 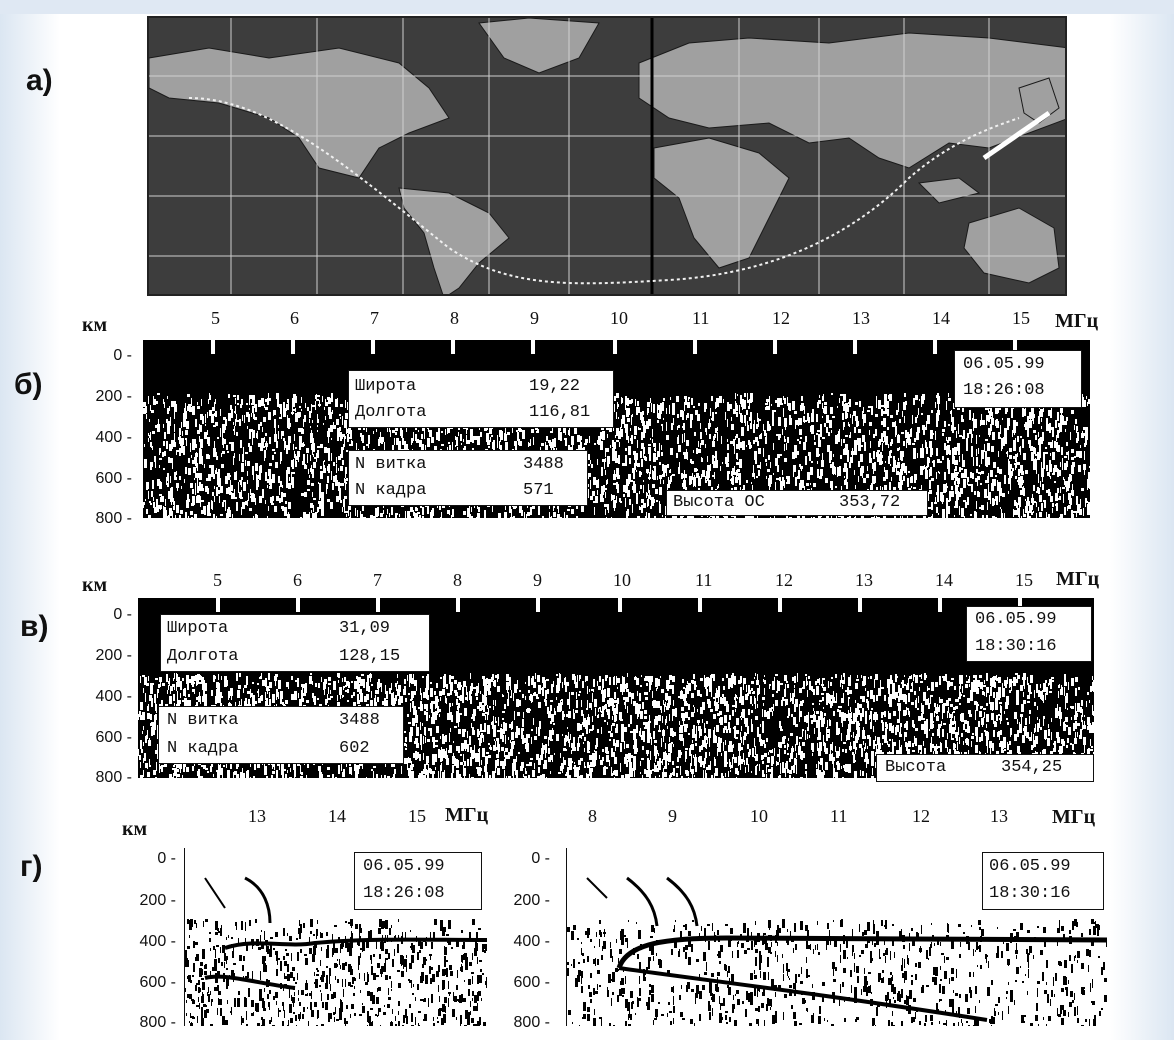 What do you see at coordinates (95, 325) in the screenshot?
I see `km-unit-b: км` at bounding box center [95, 325].